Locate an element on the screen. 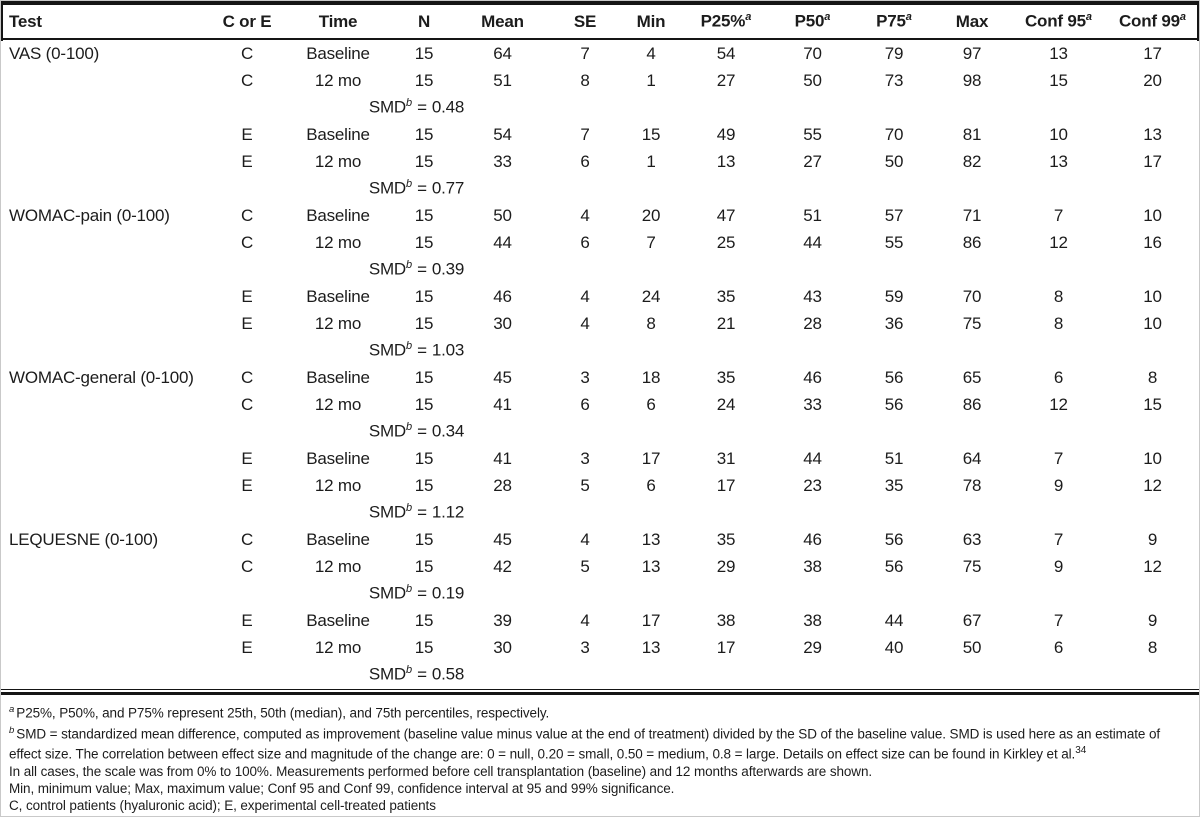  min-cell: 15 is located at coordinates (651, 134).